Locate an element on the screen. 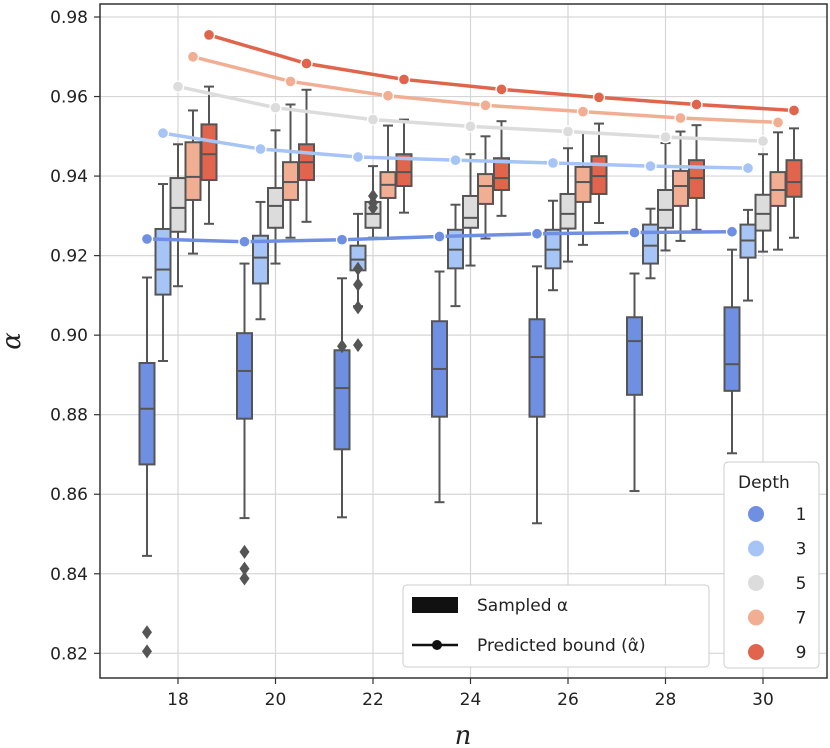  y-tick-label: 0.82 is located at coordinates (69, 654).